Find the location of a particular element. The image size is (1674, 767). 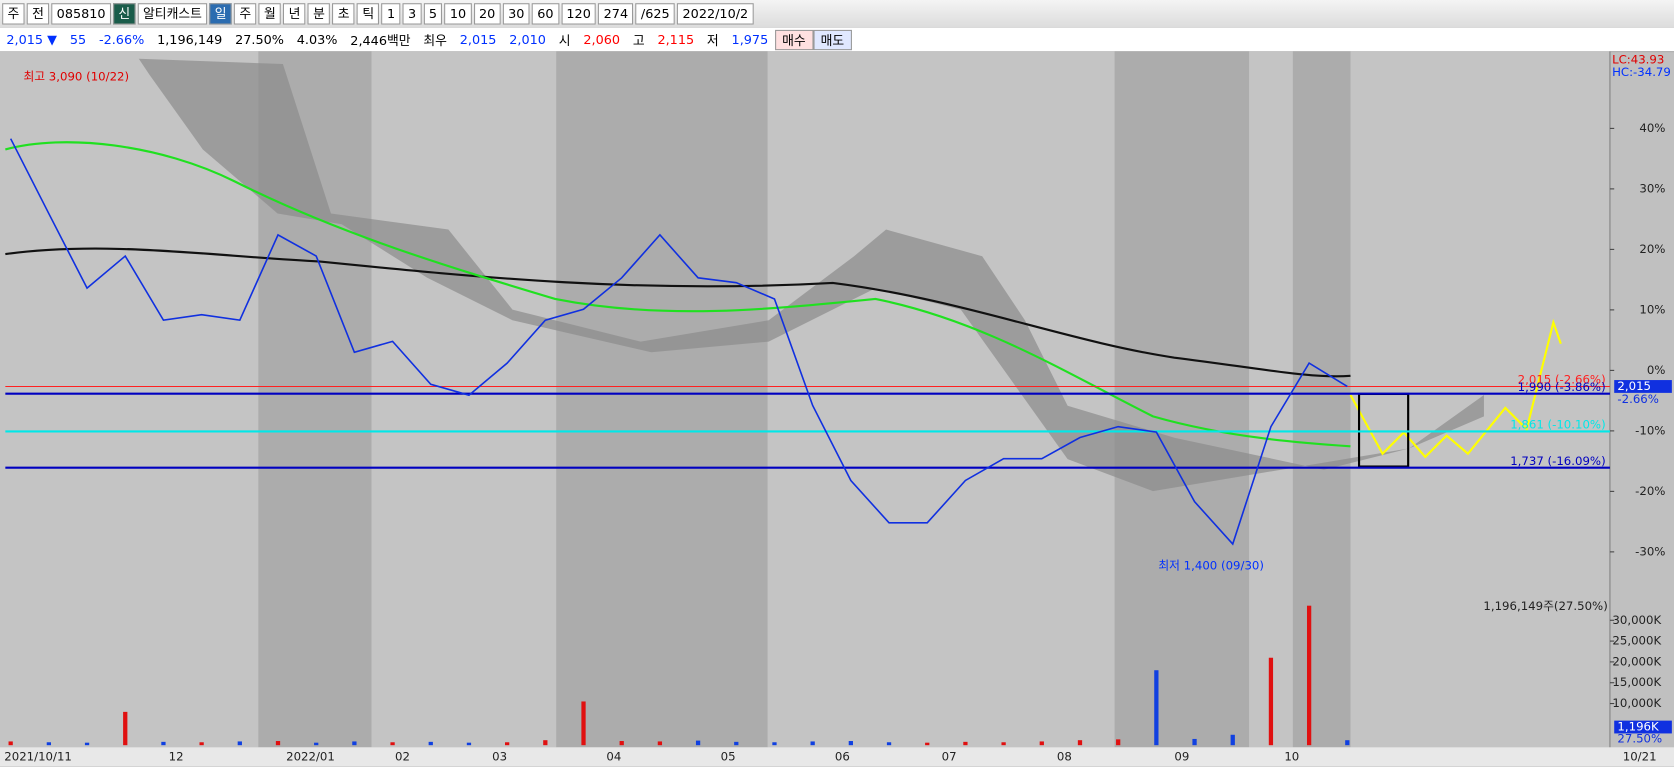

info-item: 저 is located at coordinates (712, 40).